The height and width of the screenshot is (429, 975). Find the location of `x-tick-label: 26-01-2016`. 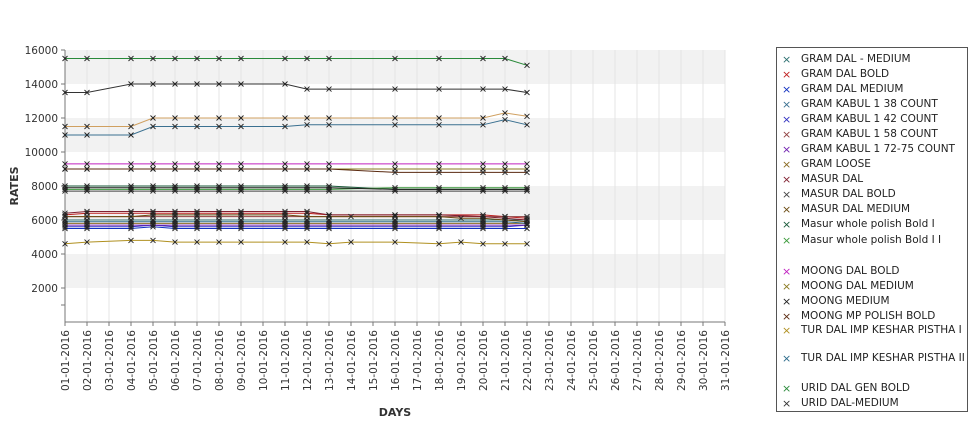

x-tick-label: 26-01-2016 is located at coordinates (616, 360).